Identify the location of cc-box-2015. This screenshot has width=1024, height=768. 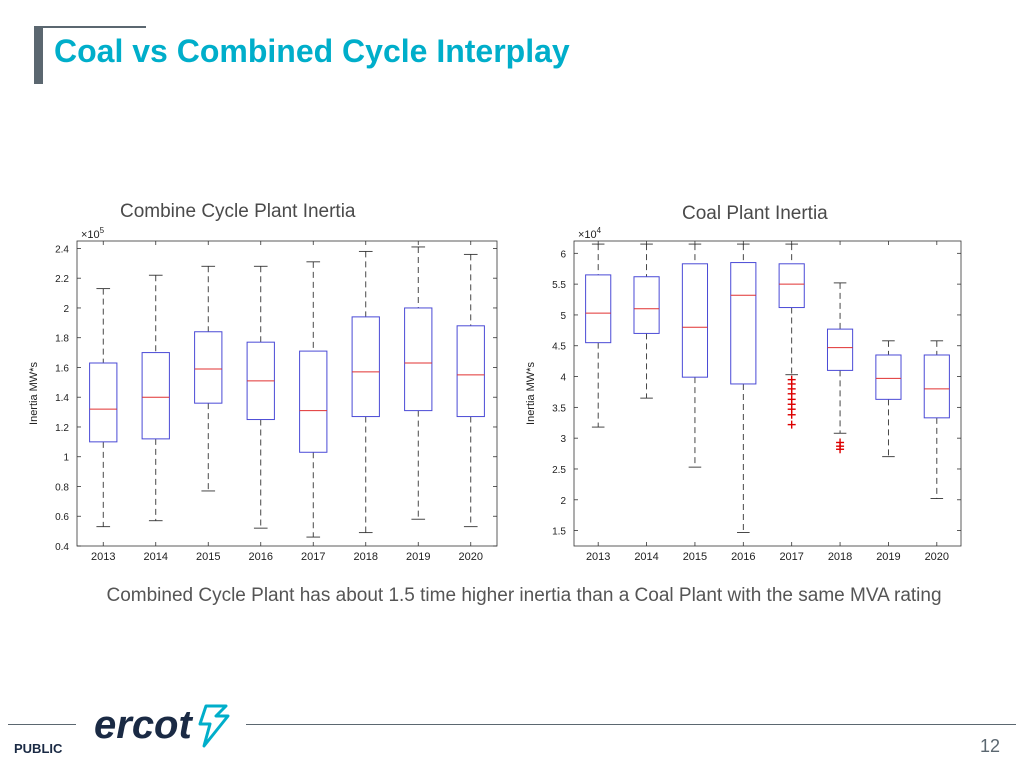
(208, 367).